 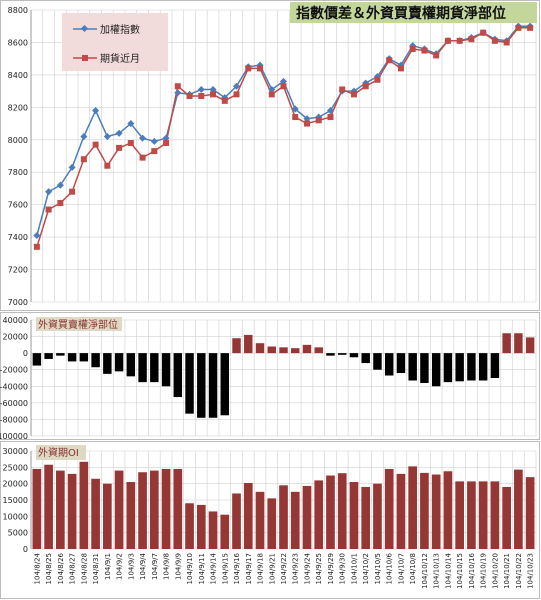 I want to click on oi-y-tick-label: 15000, so click(x=15, y=500).